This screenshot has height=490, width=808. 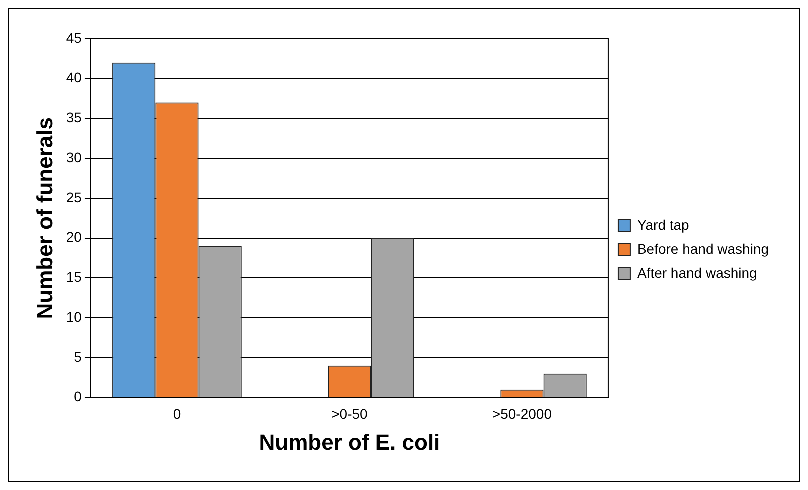 I want to click on y-tick-label: 5, so click(x=78, y=356).